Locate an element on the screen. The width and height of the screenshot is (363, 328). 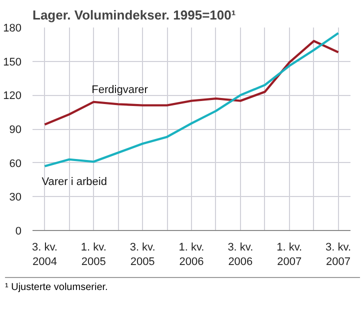
y-tick-label: 150 is located at coordinates (12, 62).